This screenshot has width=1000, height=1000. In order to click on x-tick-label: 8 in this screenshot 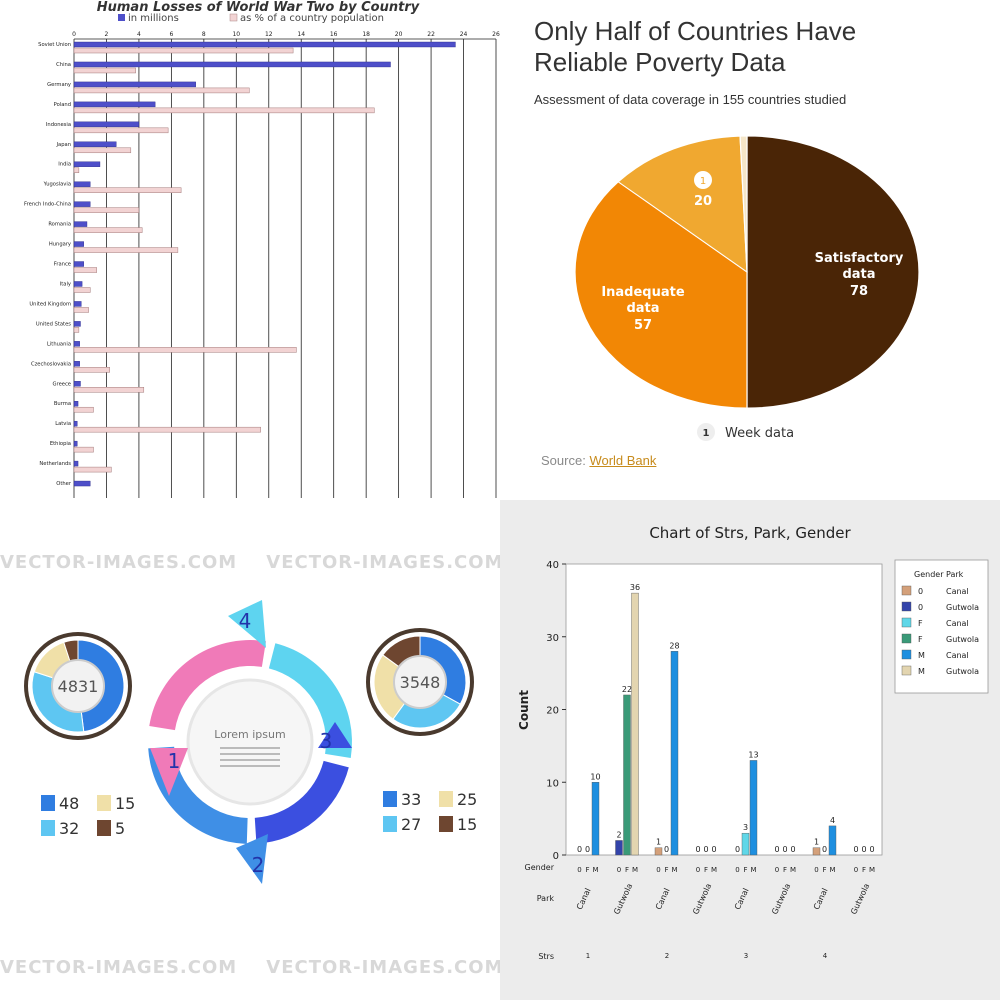, I will do `click(204, 34)`.